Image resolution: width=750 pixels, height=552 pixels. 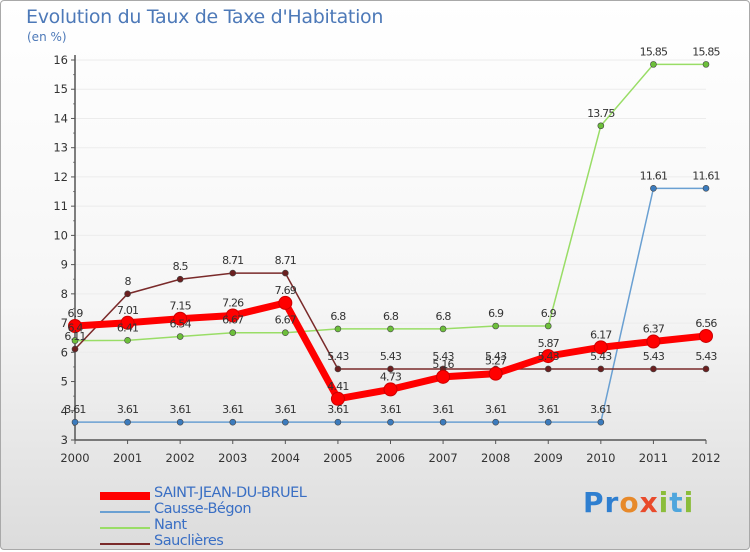 I want to click on y-tick-label: 9, so click(x=64, y=265).